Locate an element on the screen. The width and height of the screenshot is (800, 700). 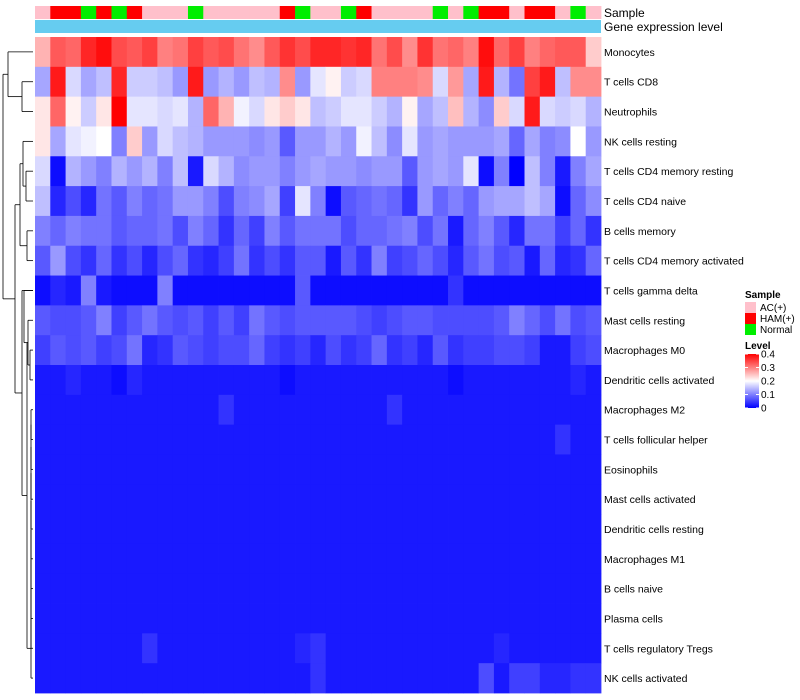
level-colorbar is located at coordinates (752, 381).